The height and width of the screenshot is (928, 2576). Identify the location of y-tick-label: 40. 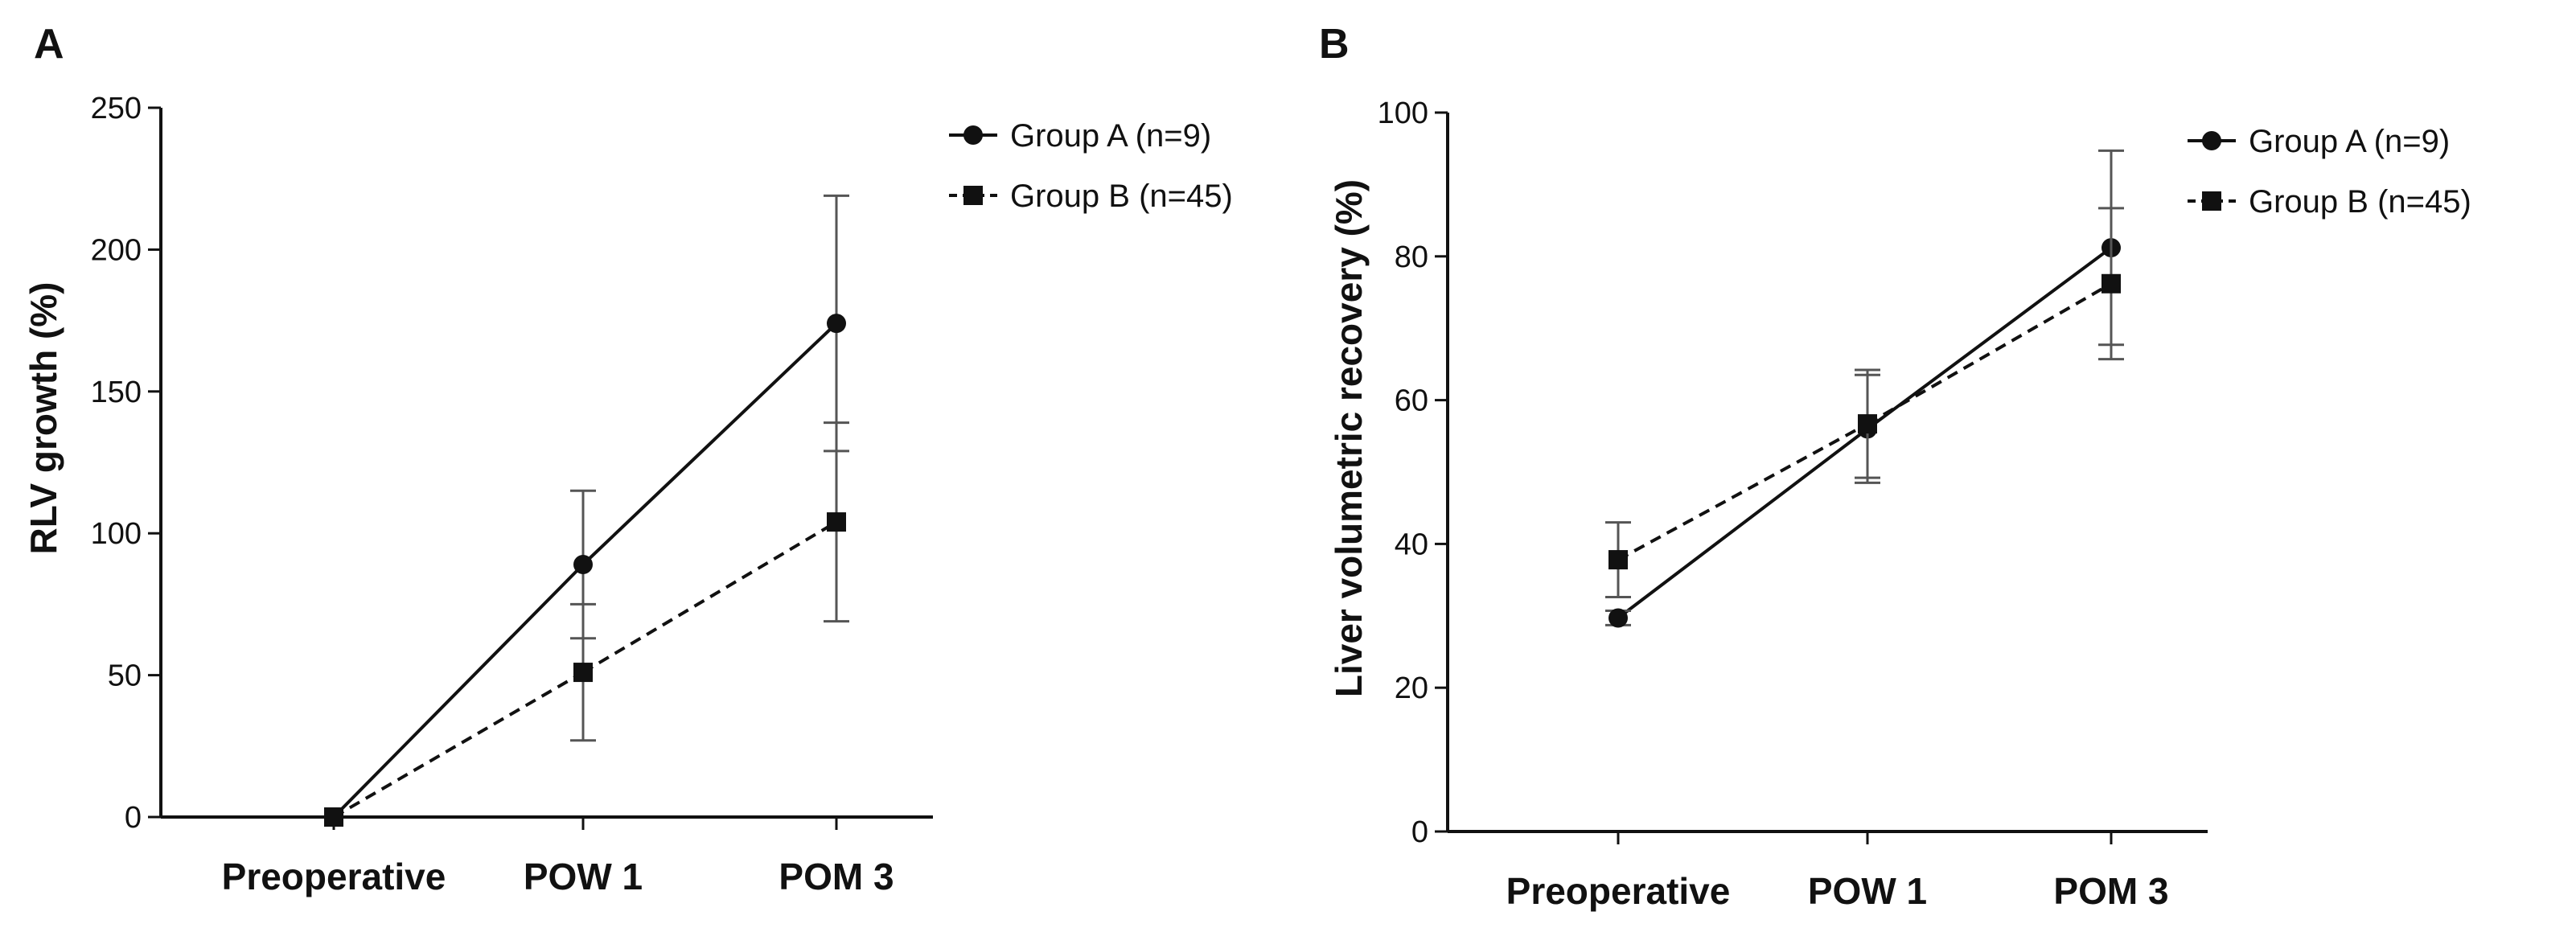
(1411, 545).